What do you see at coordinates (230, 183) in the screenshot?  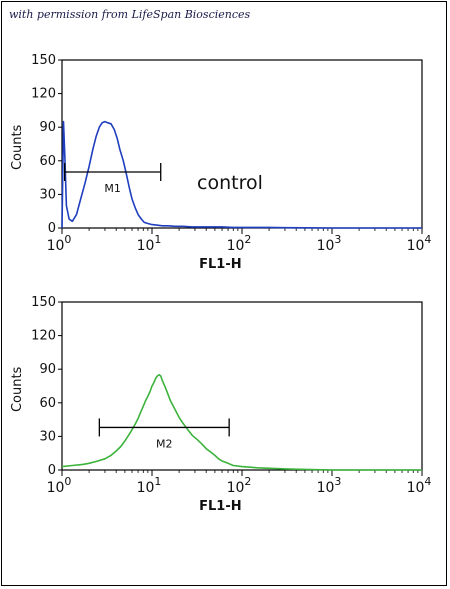 I see `annotation-text: control` at bounding box center [230, 183].